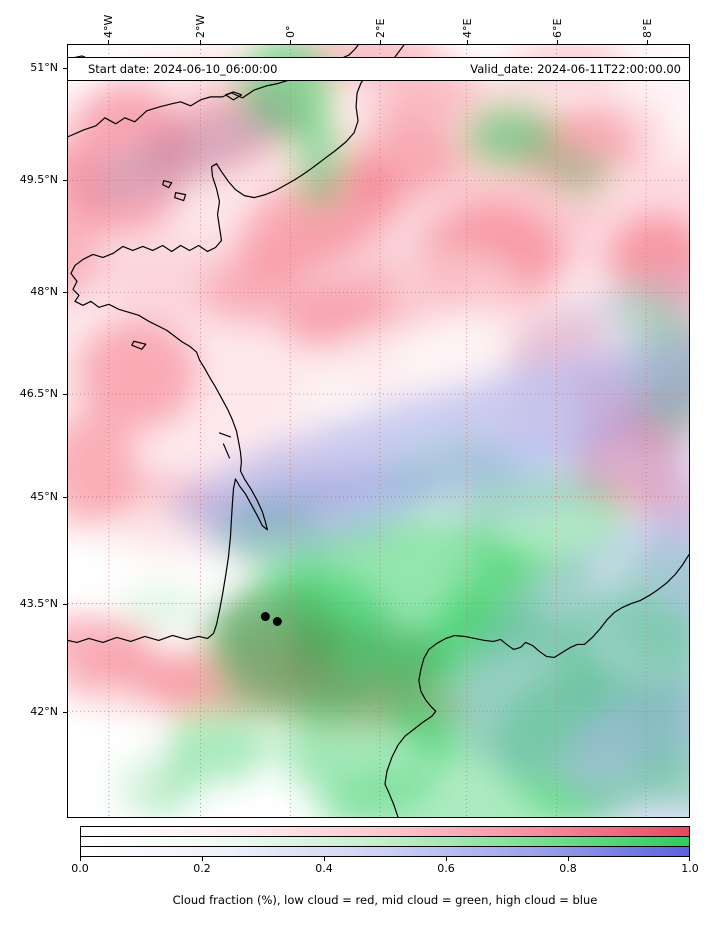 The image size is (716, 926). I want to click on colorbar-tick-label: 0.4, so click(324, 868).